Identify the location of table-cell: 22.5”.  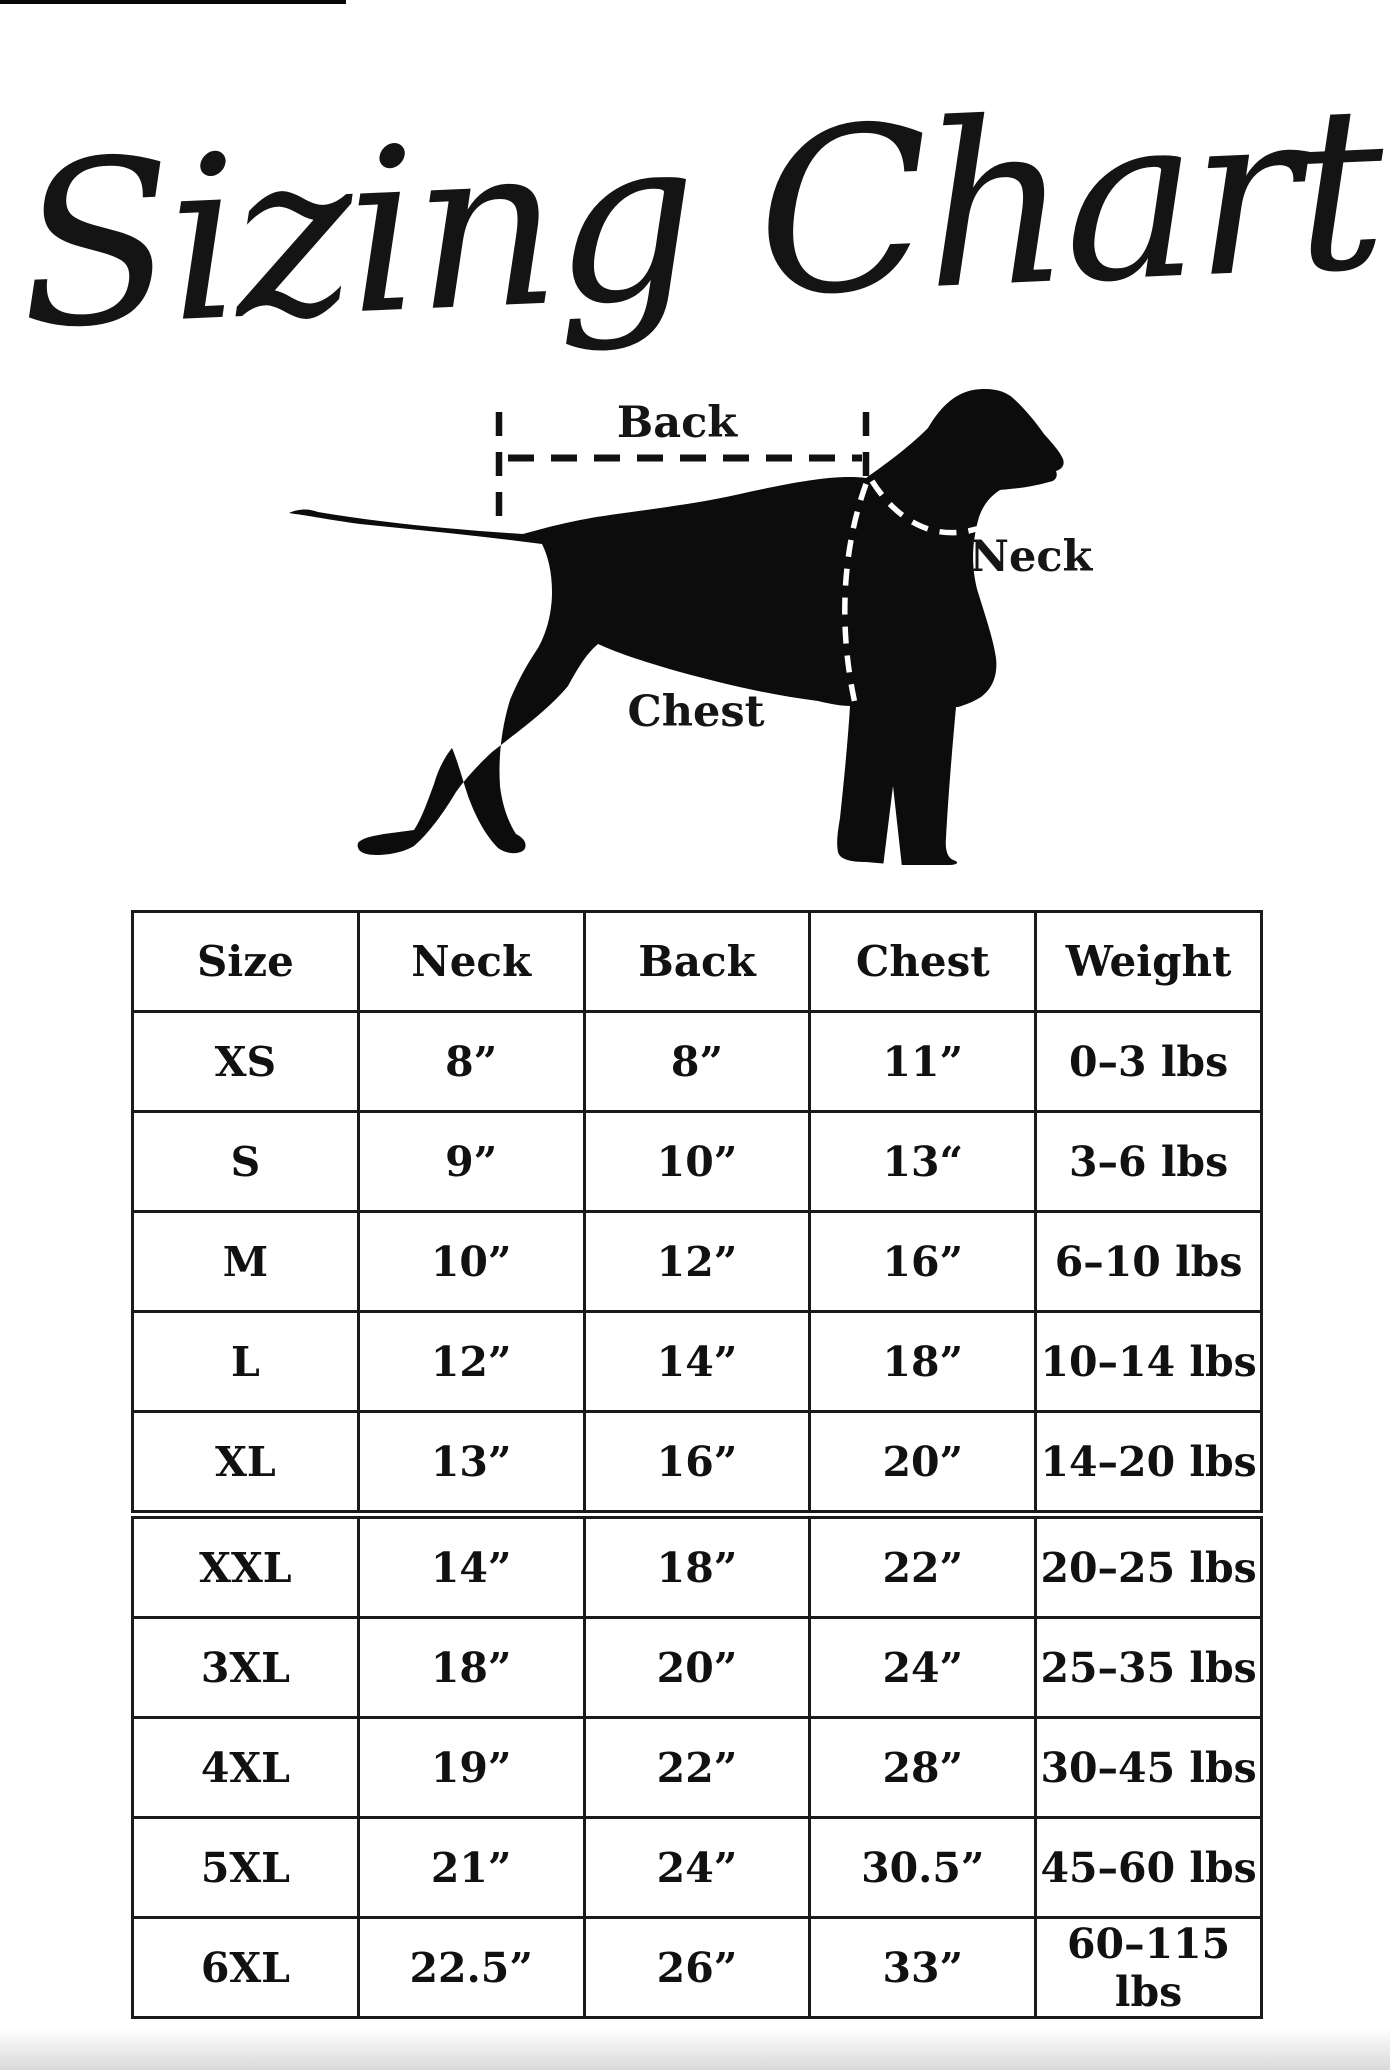
(471, 1967).